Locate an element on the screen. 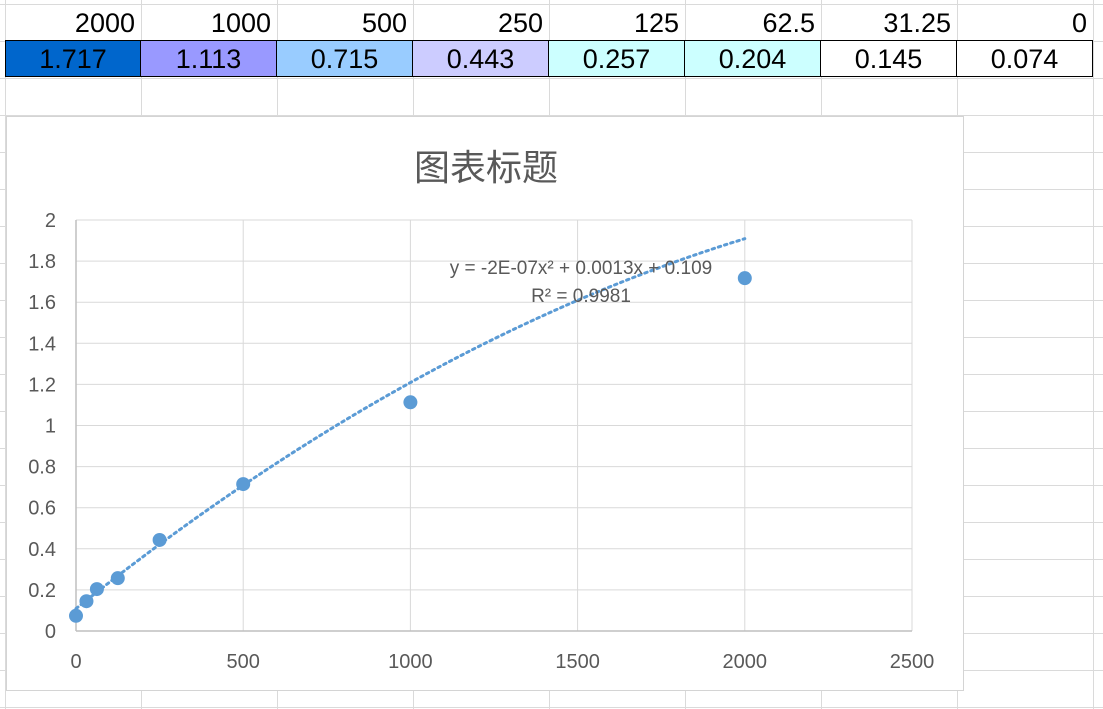 This screenshot has width=1103, height=709. y-tick-label: 0.6 is located at coordinates (42, 509).